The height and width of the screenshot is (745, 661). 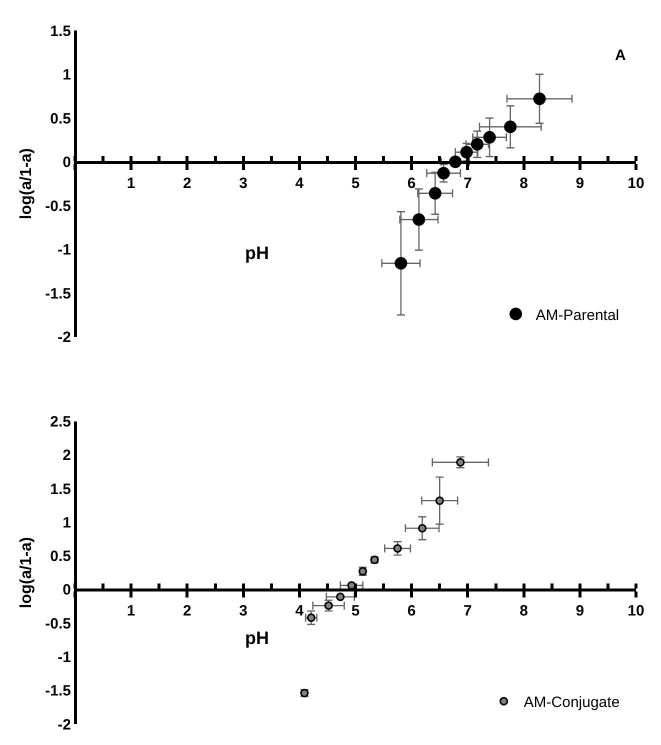 I want to click on legend-label: AM-Parental, so click(x=578, y=315).